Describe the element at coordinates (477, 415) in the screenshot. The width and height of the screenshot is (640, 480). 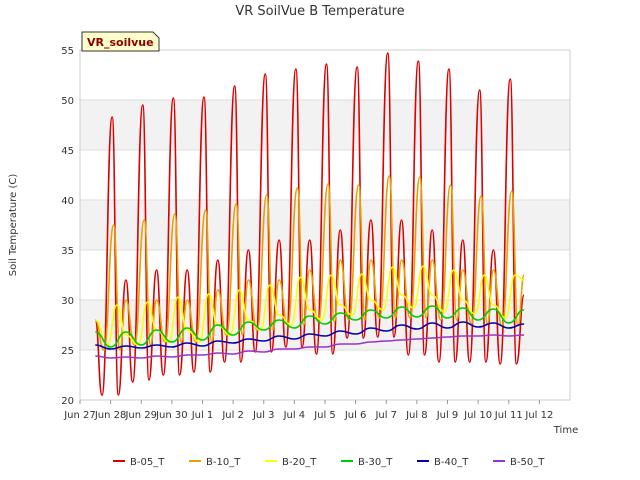
I see `x-tick-label: Jul 10` at that location.